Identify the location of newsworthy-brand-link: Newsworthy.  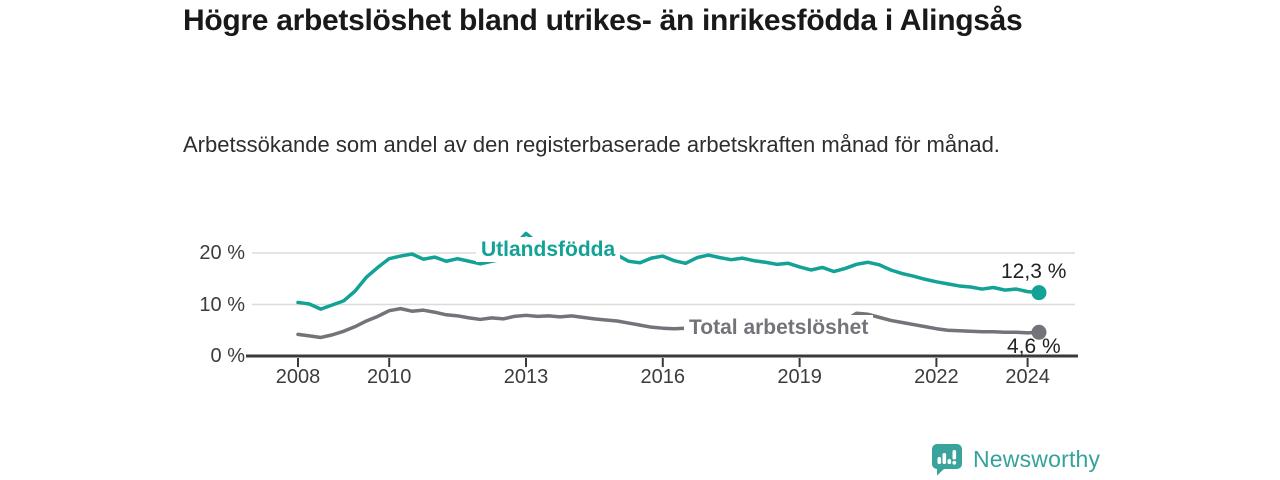
(1015, 459).